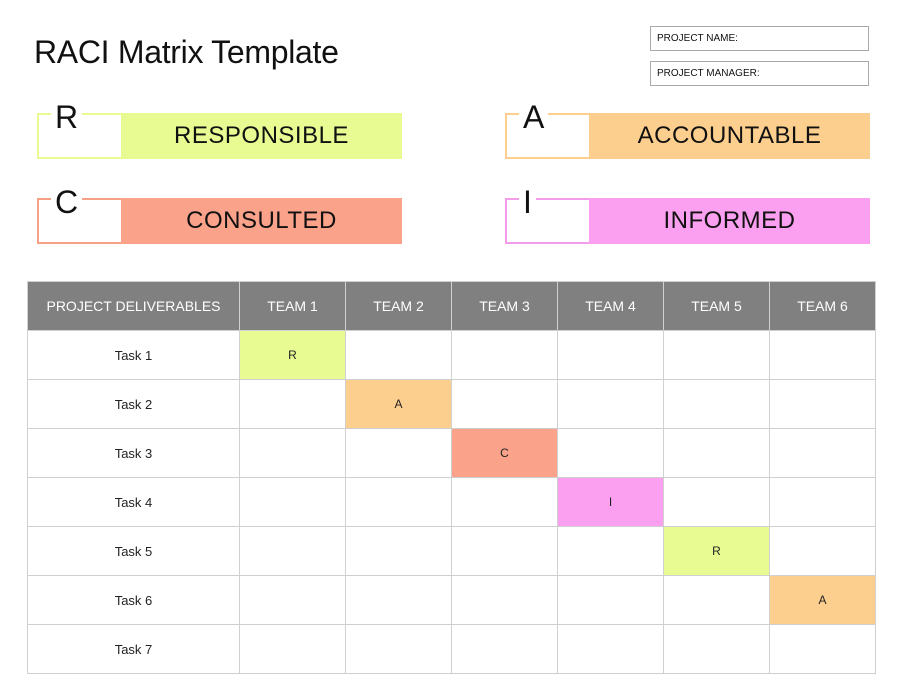 This screenshot has height=696, width=900. I want to click on table-row: Task 3 C, so click(451, 453).